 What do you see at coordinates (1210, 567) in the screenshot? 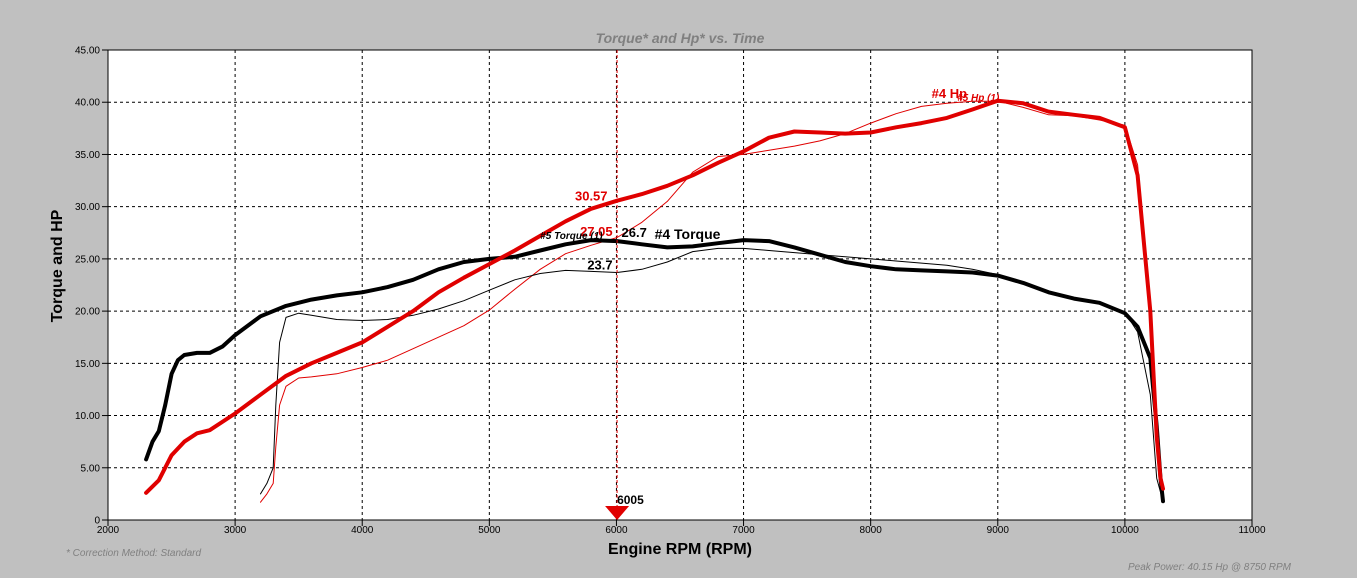
I see `peak-power-note: Peak Power: 40.15 Hp @ 8750 RPM` at bounding box center [1210, 567].